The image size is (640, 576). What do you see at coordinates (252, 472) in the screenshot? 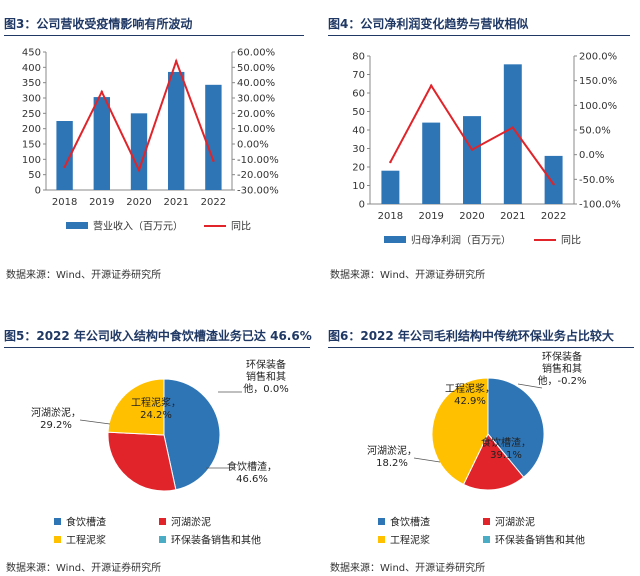
I see `slice-label-1: 食饮槽渣， 46.6%` at bounding box center [252, 472].